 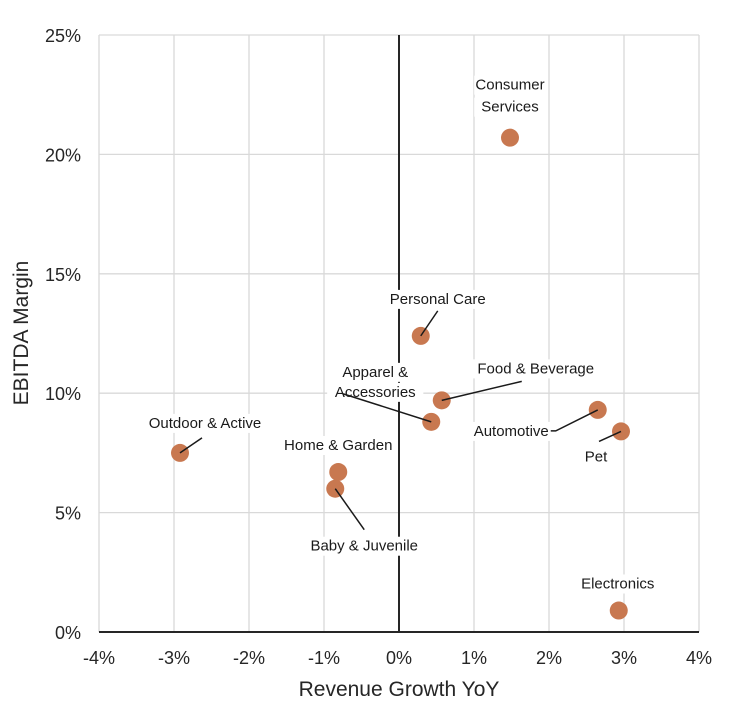 What do you see at coordinates (699, 658) in the screenshot?
I see `x-tick-label: 4%` at bounding box center [699, 658].